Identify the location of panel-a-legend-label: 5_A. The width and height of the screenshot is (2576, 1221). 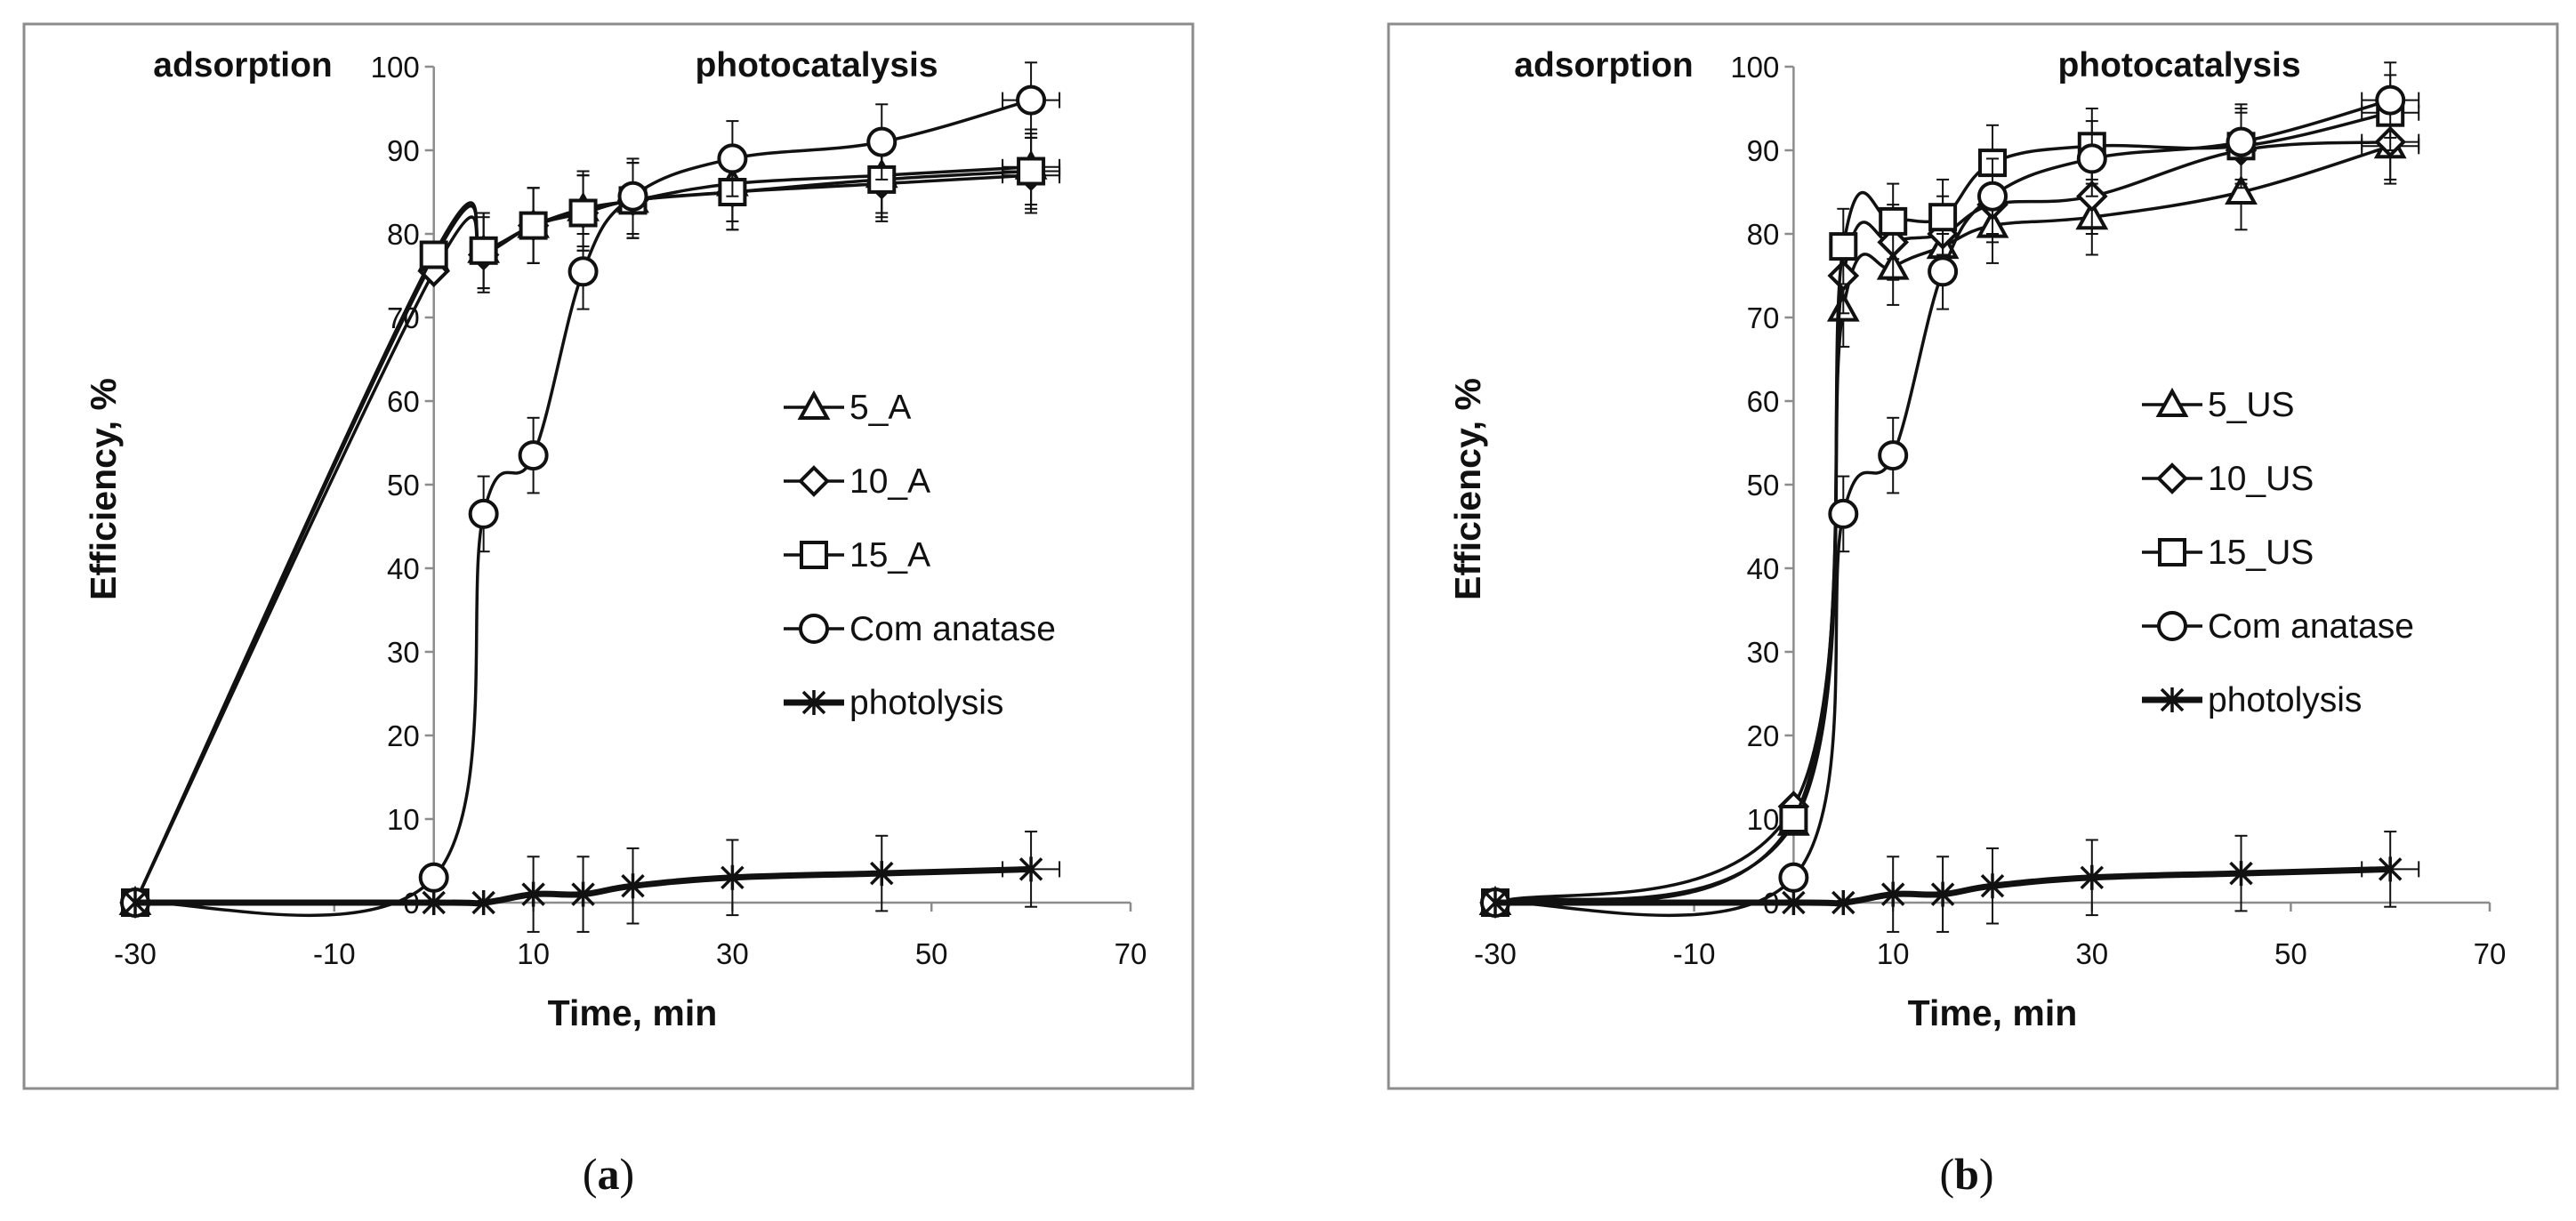
(880, 408).